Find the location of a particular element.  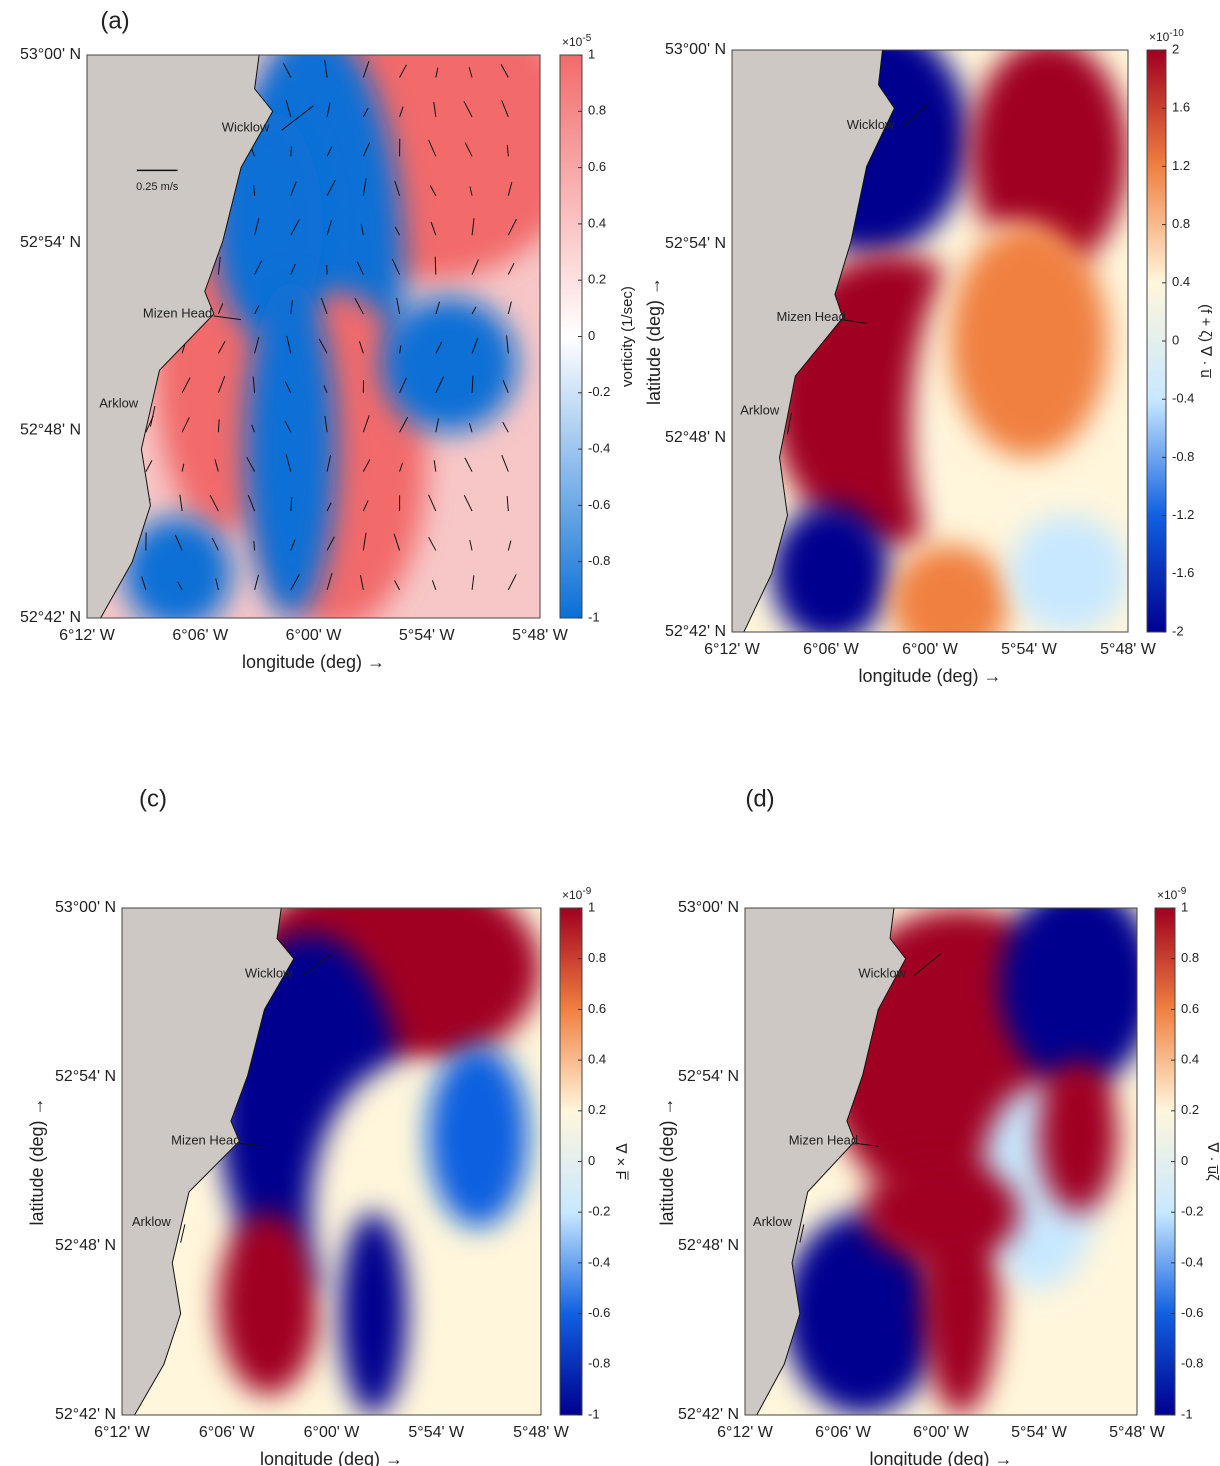

plot-frame is located at coordinates (313, 336).